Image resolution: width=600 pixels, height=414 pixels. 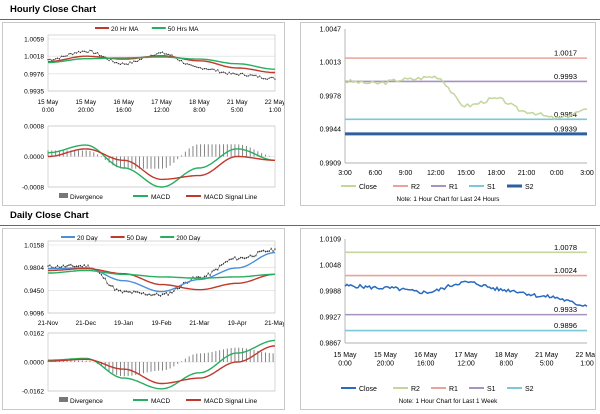 I want to click on price-x-tick-label: 19-Jan, so click(x=124, y=323).